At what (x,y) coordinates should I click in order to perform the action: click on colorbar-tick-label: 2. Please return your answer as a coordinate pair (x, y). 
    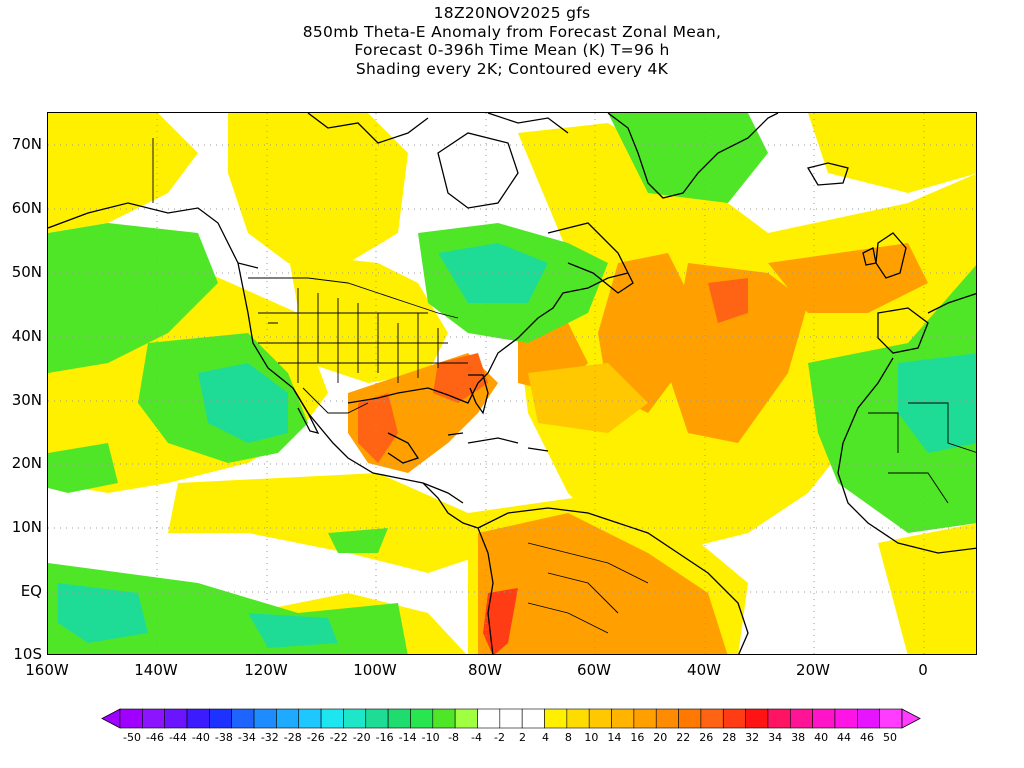
    Looking at the image, I should click on (522, 737).